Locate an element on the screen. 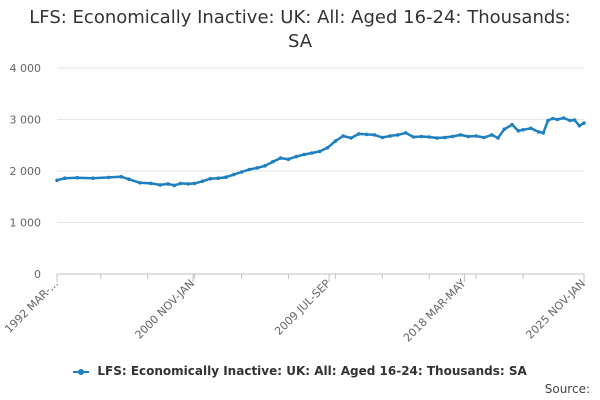 This screenshot has height=400, width=600. chart-title-line-2: SA is located at coordinates (300, 41).